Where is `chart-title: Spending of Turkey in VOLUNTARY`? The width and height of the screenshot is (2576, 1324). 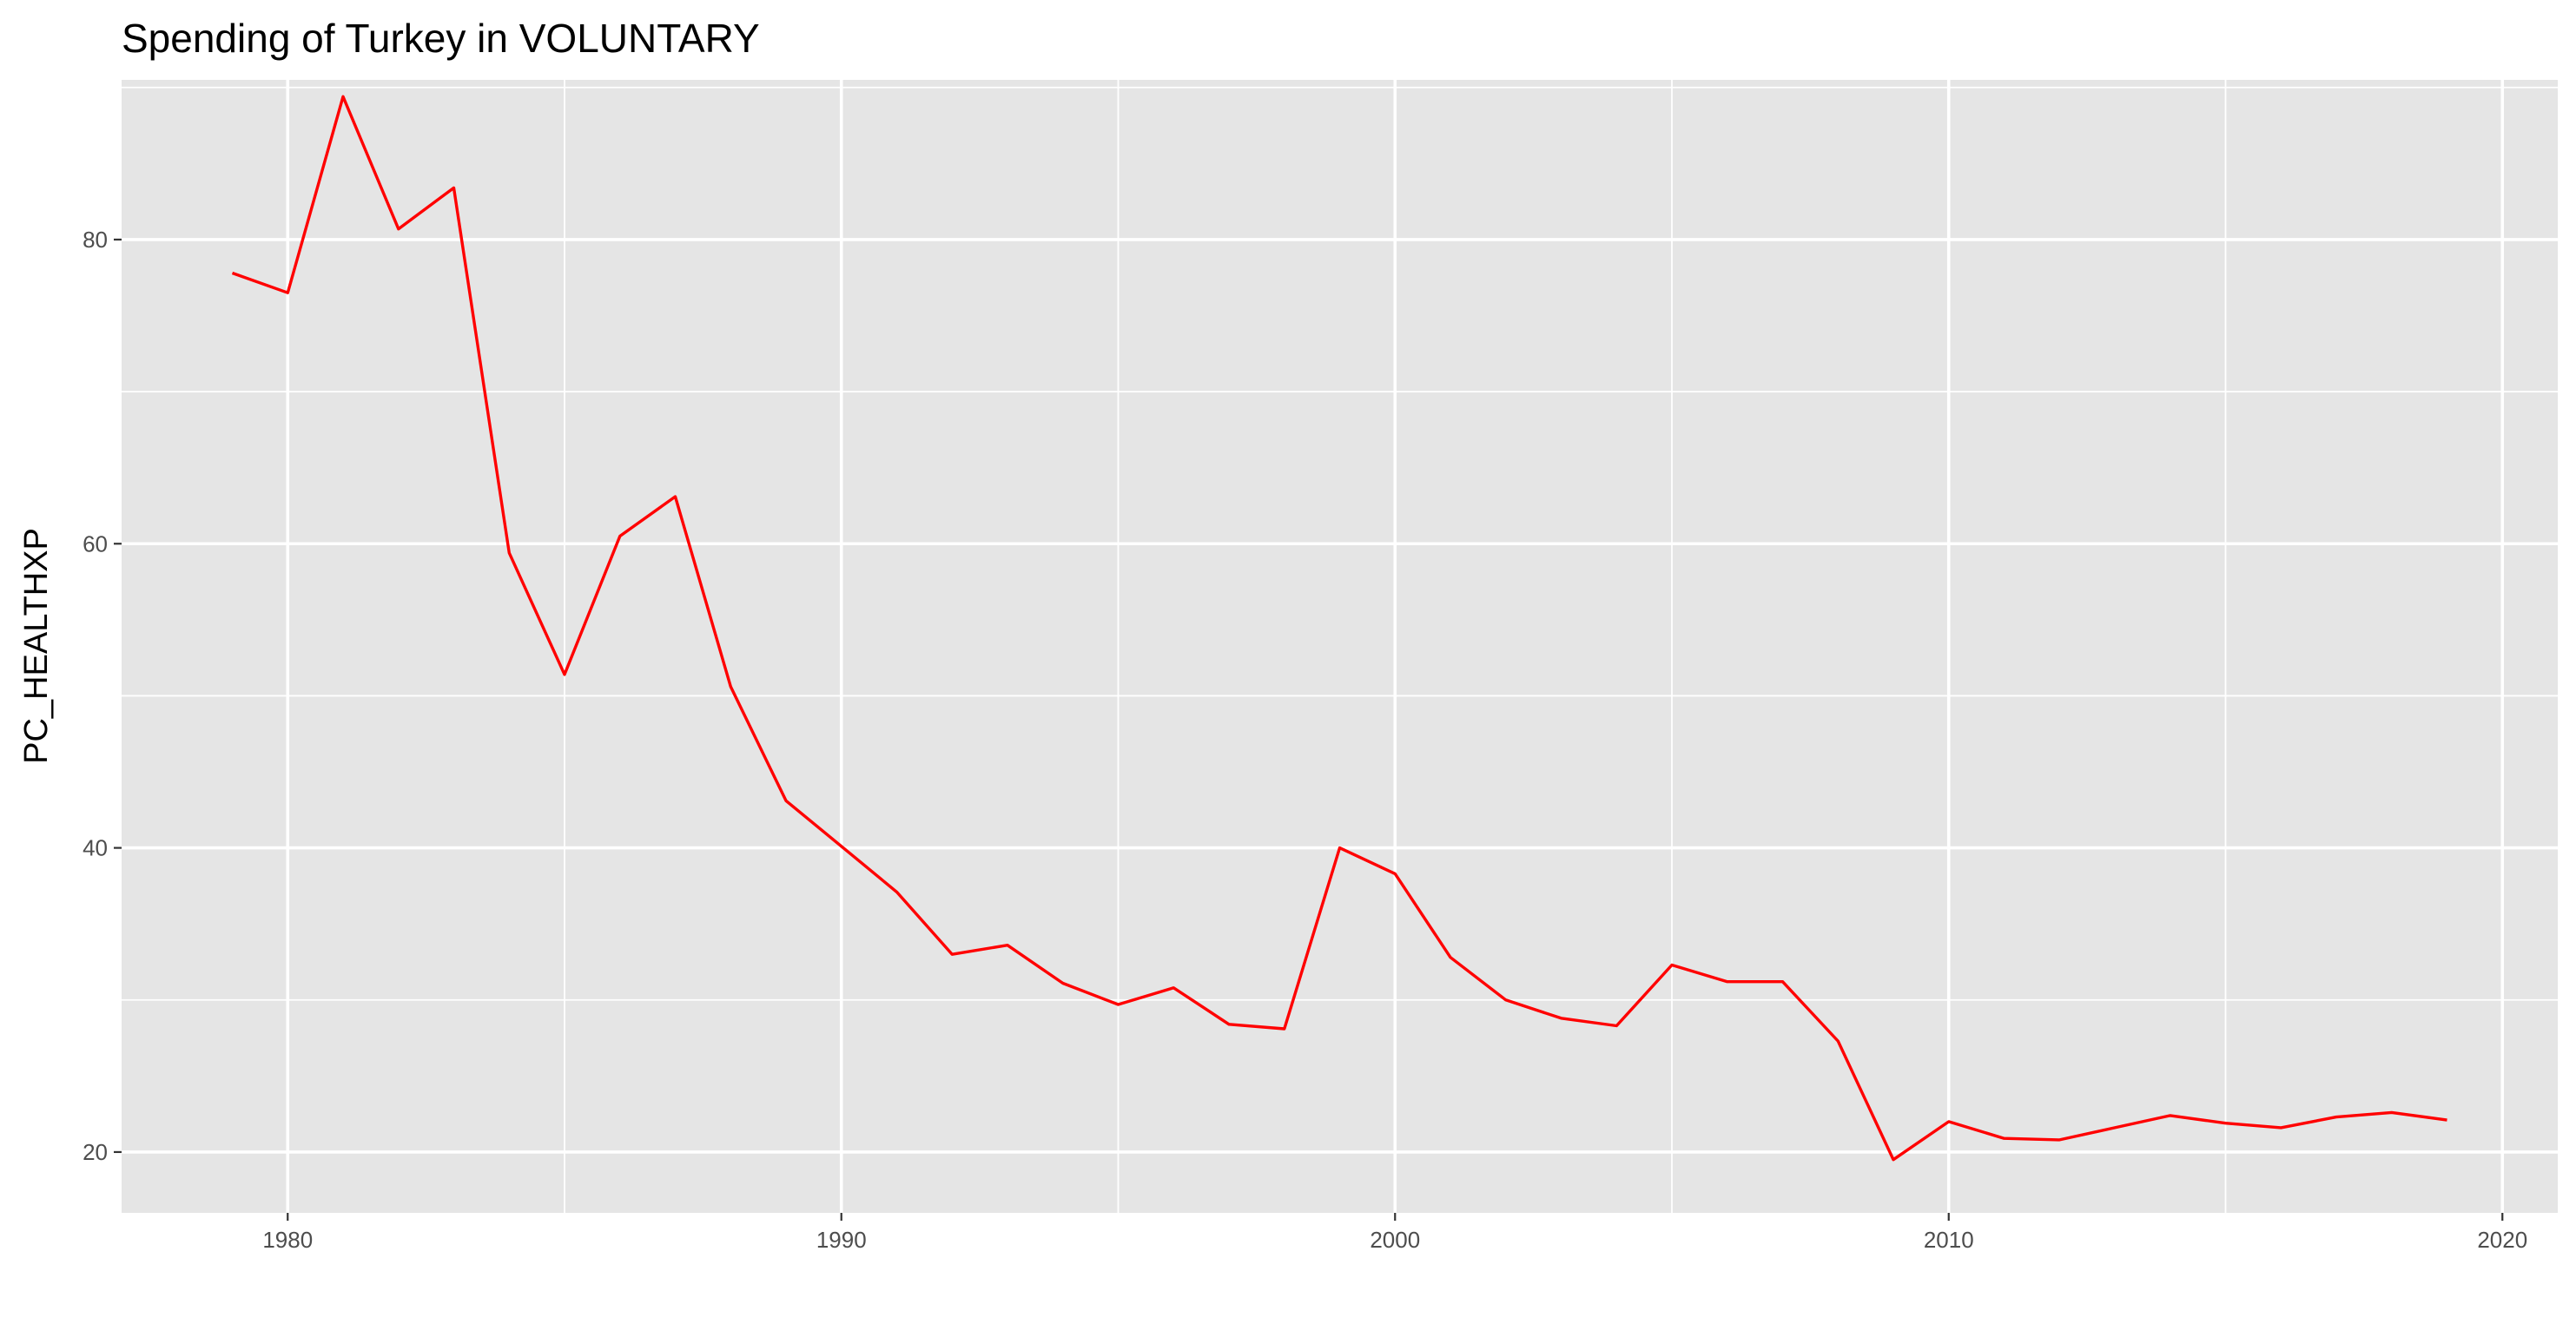
chart-title: Spending of Turkey in VOLUNTARY is located at coordinates (441, 39).